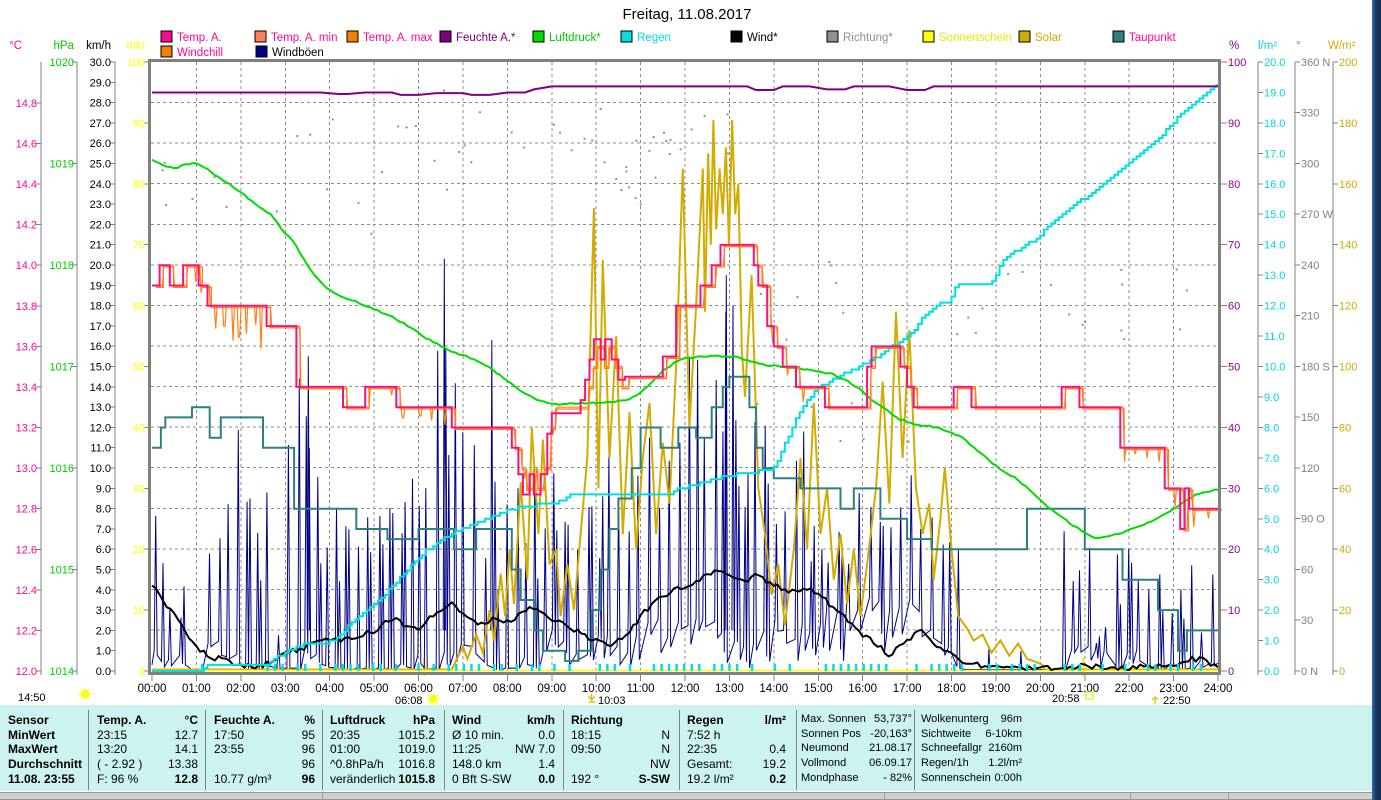  Describe the element at coordinates (1040, 689) in the screenshot. I see `svg-text: 20:00` at that location.